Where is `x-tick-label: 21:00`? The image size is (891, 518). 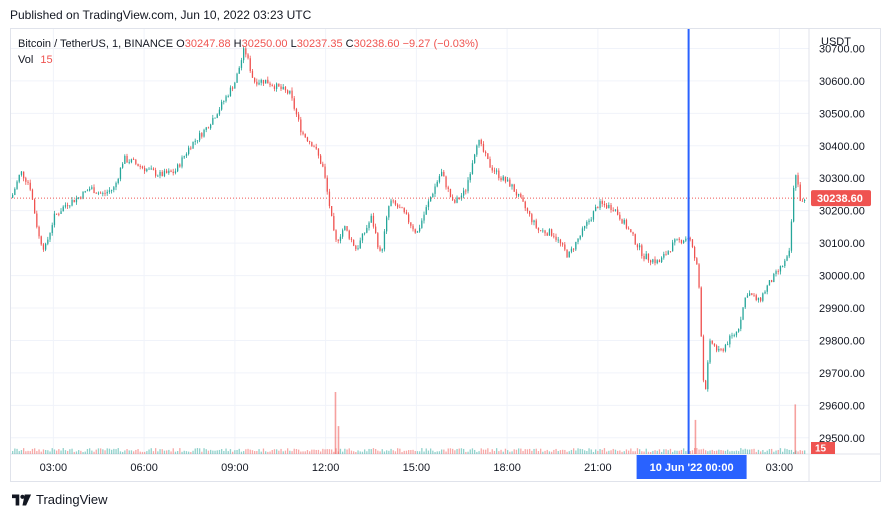
x-tick-label: 21:00 is located at coordinates (598, 468).